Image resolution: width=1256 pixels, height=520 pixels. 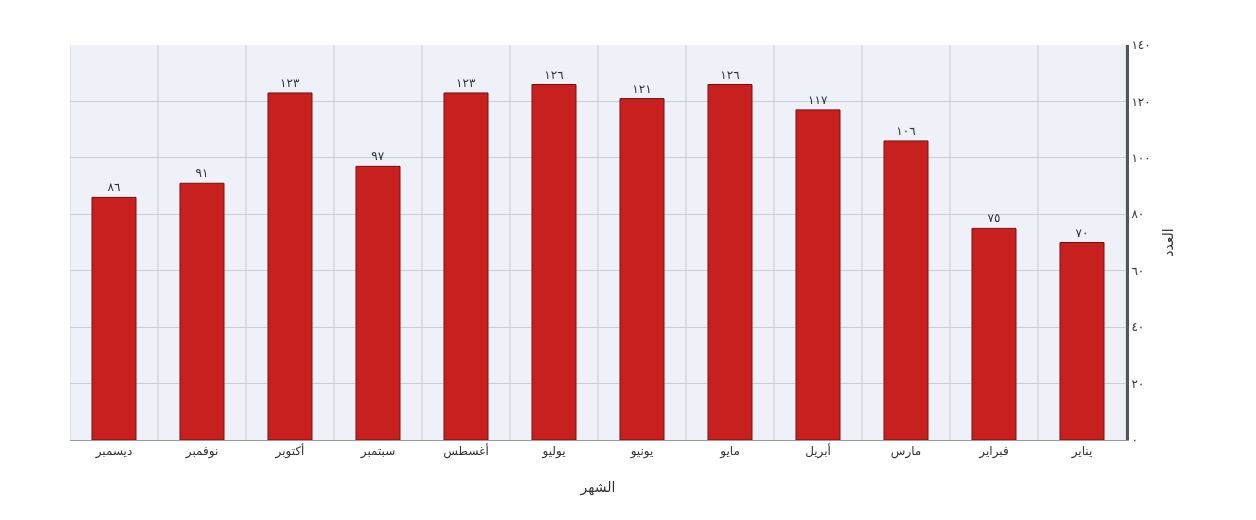 What do you see at coordinates (597, 487) in the screenshot?
I see `x-axis-title: الشهر` at bounding box center [597, 487].